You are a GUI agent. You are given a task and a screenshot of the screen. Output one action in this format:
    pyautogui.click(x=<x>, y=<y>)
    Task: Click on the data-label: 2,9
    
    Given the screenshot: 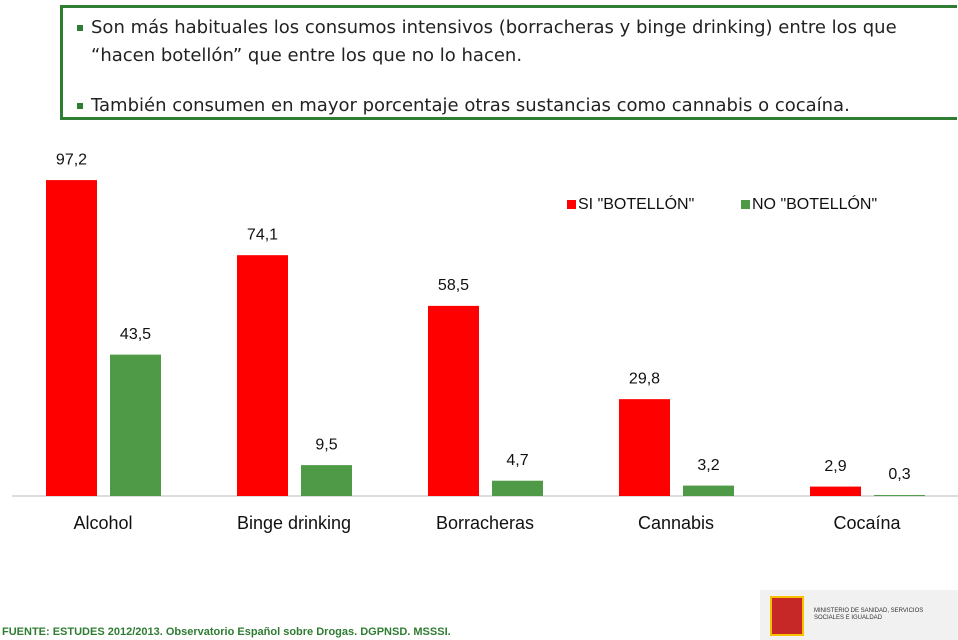 What is the action you would take?
    pyautogui.click(x=835, y=466)
    